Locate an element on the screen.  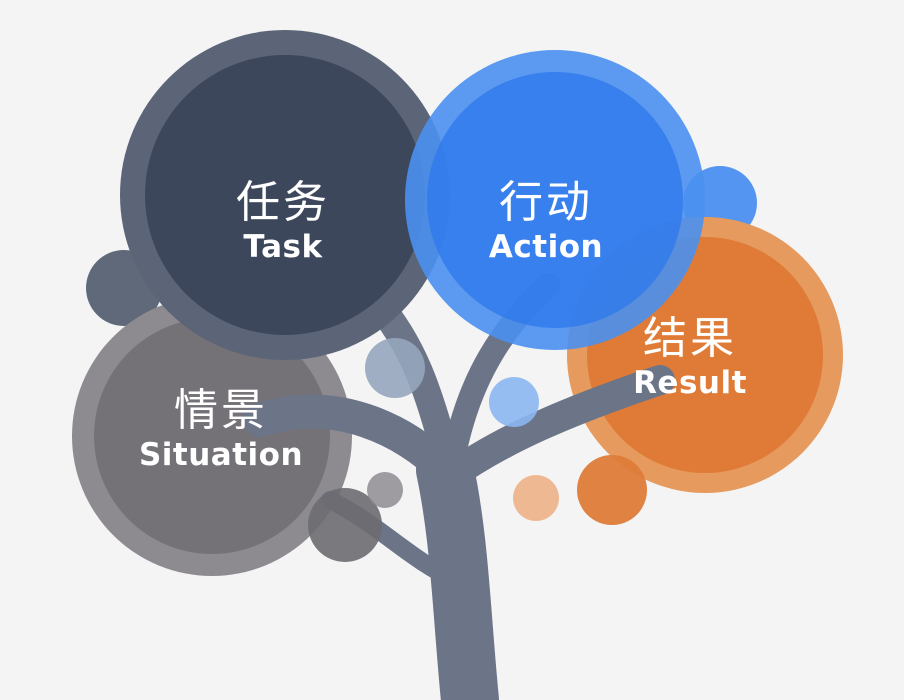
task-en-text: Task is located at coordinates (283, 247).